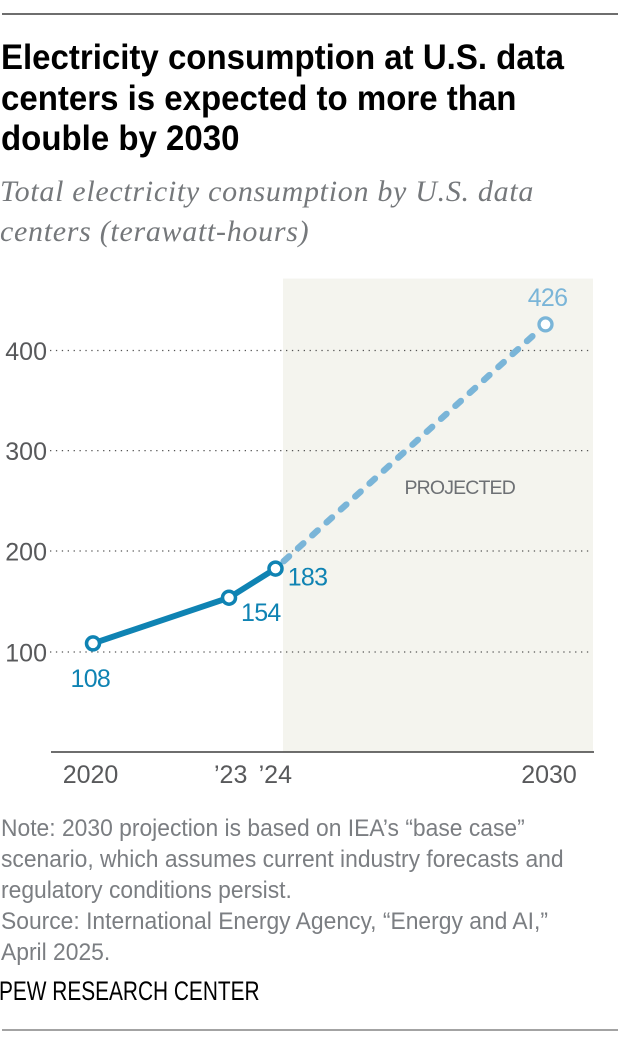  I want to click on svg-text: ’24, so click(275, 775).